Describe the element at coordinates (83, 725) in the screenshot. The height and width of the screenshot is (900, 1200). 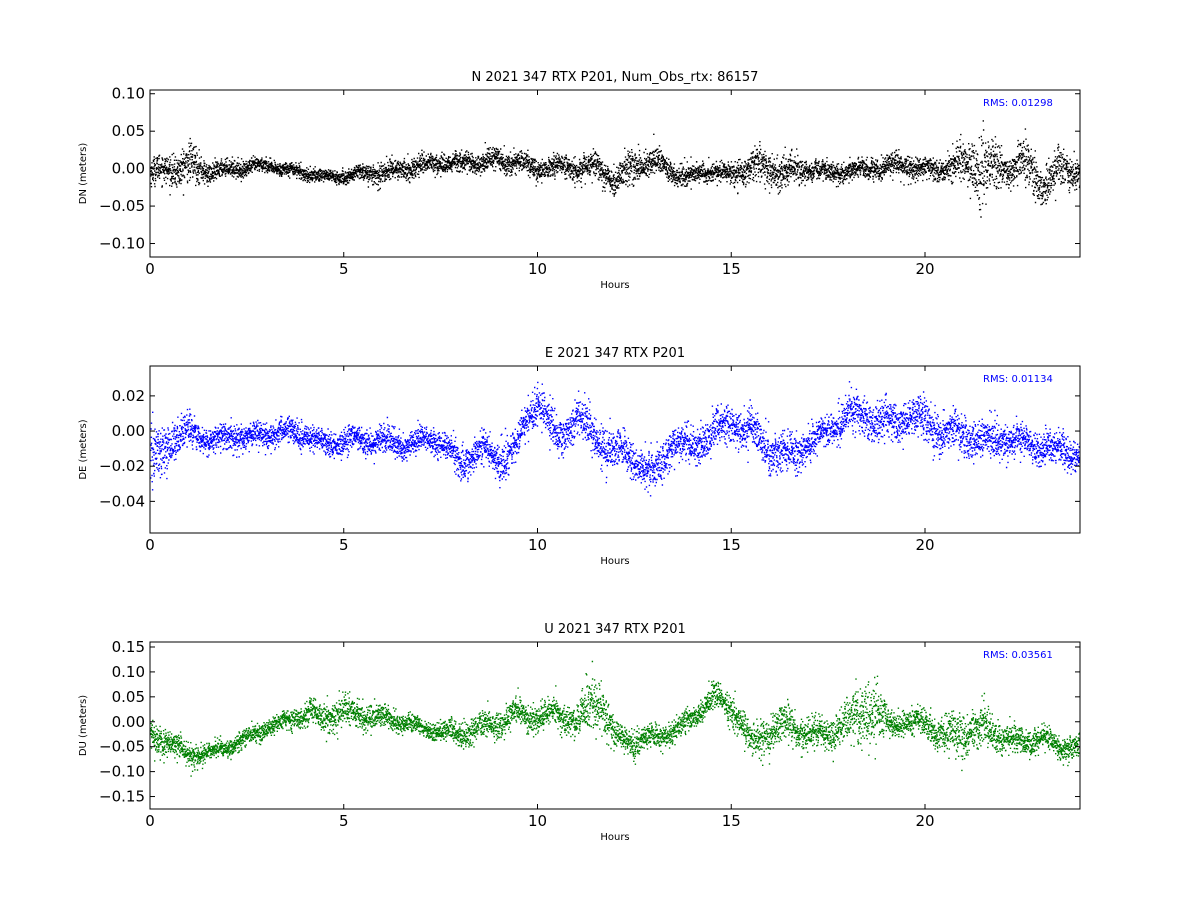
I see `y-axis-label: DU (meters)` at that location.